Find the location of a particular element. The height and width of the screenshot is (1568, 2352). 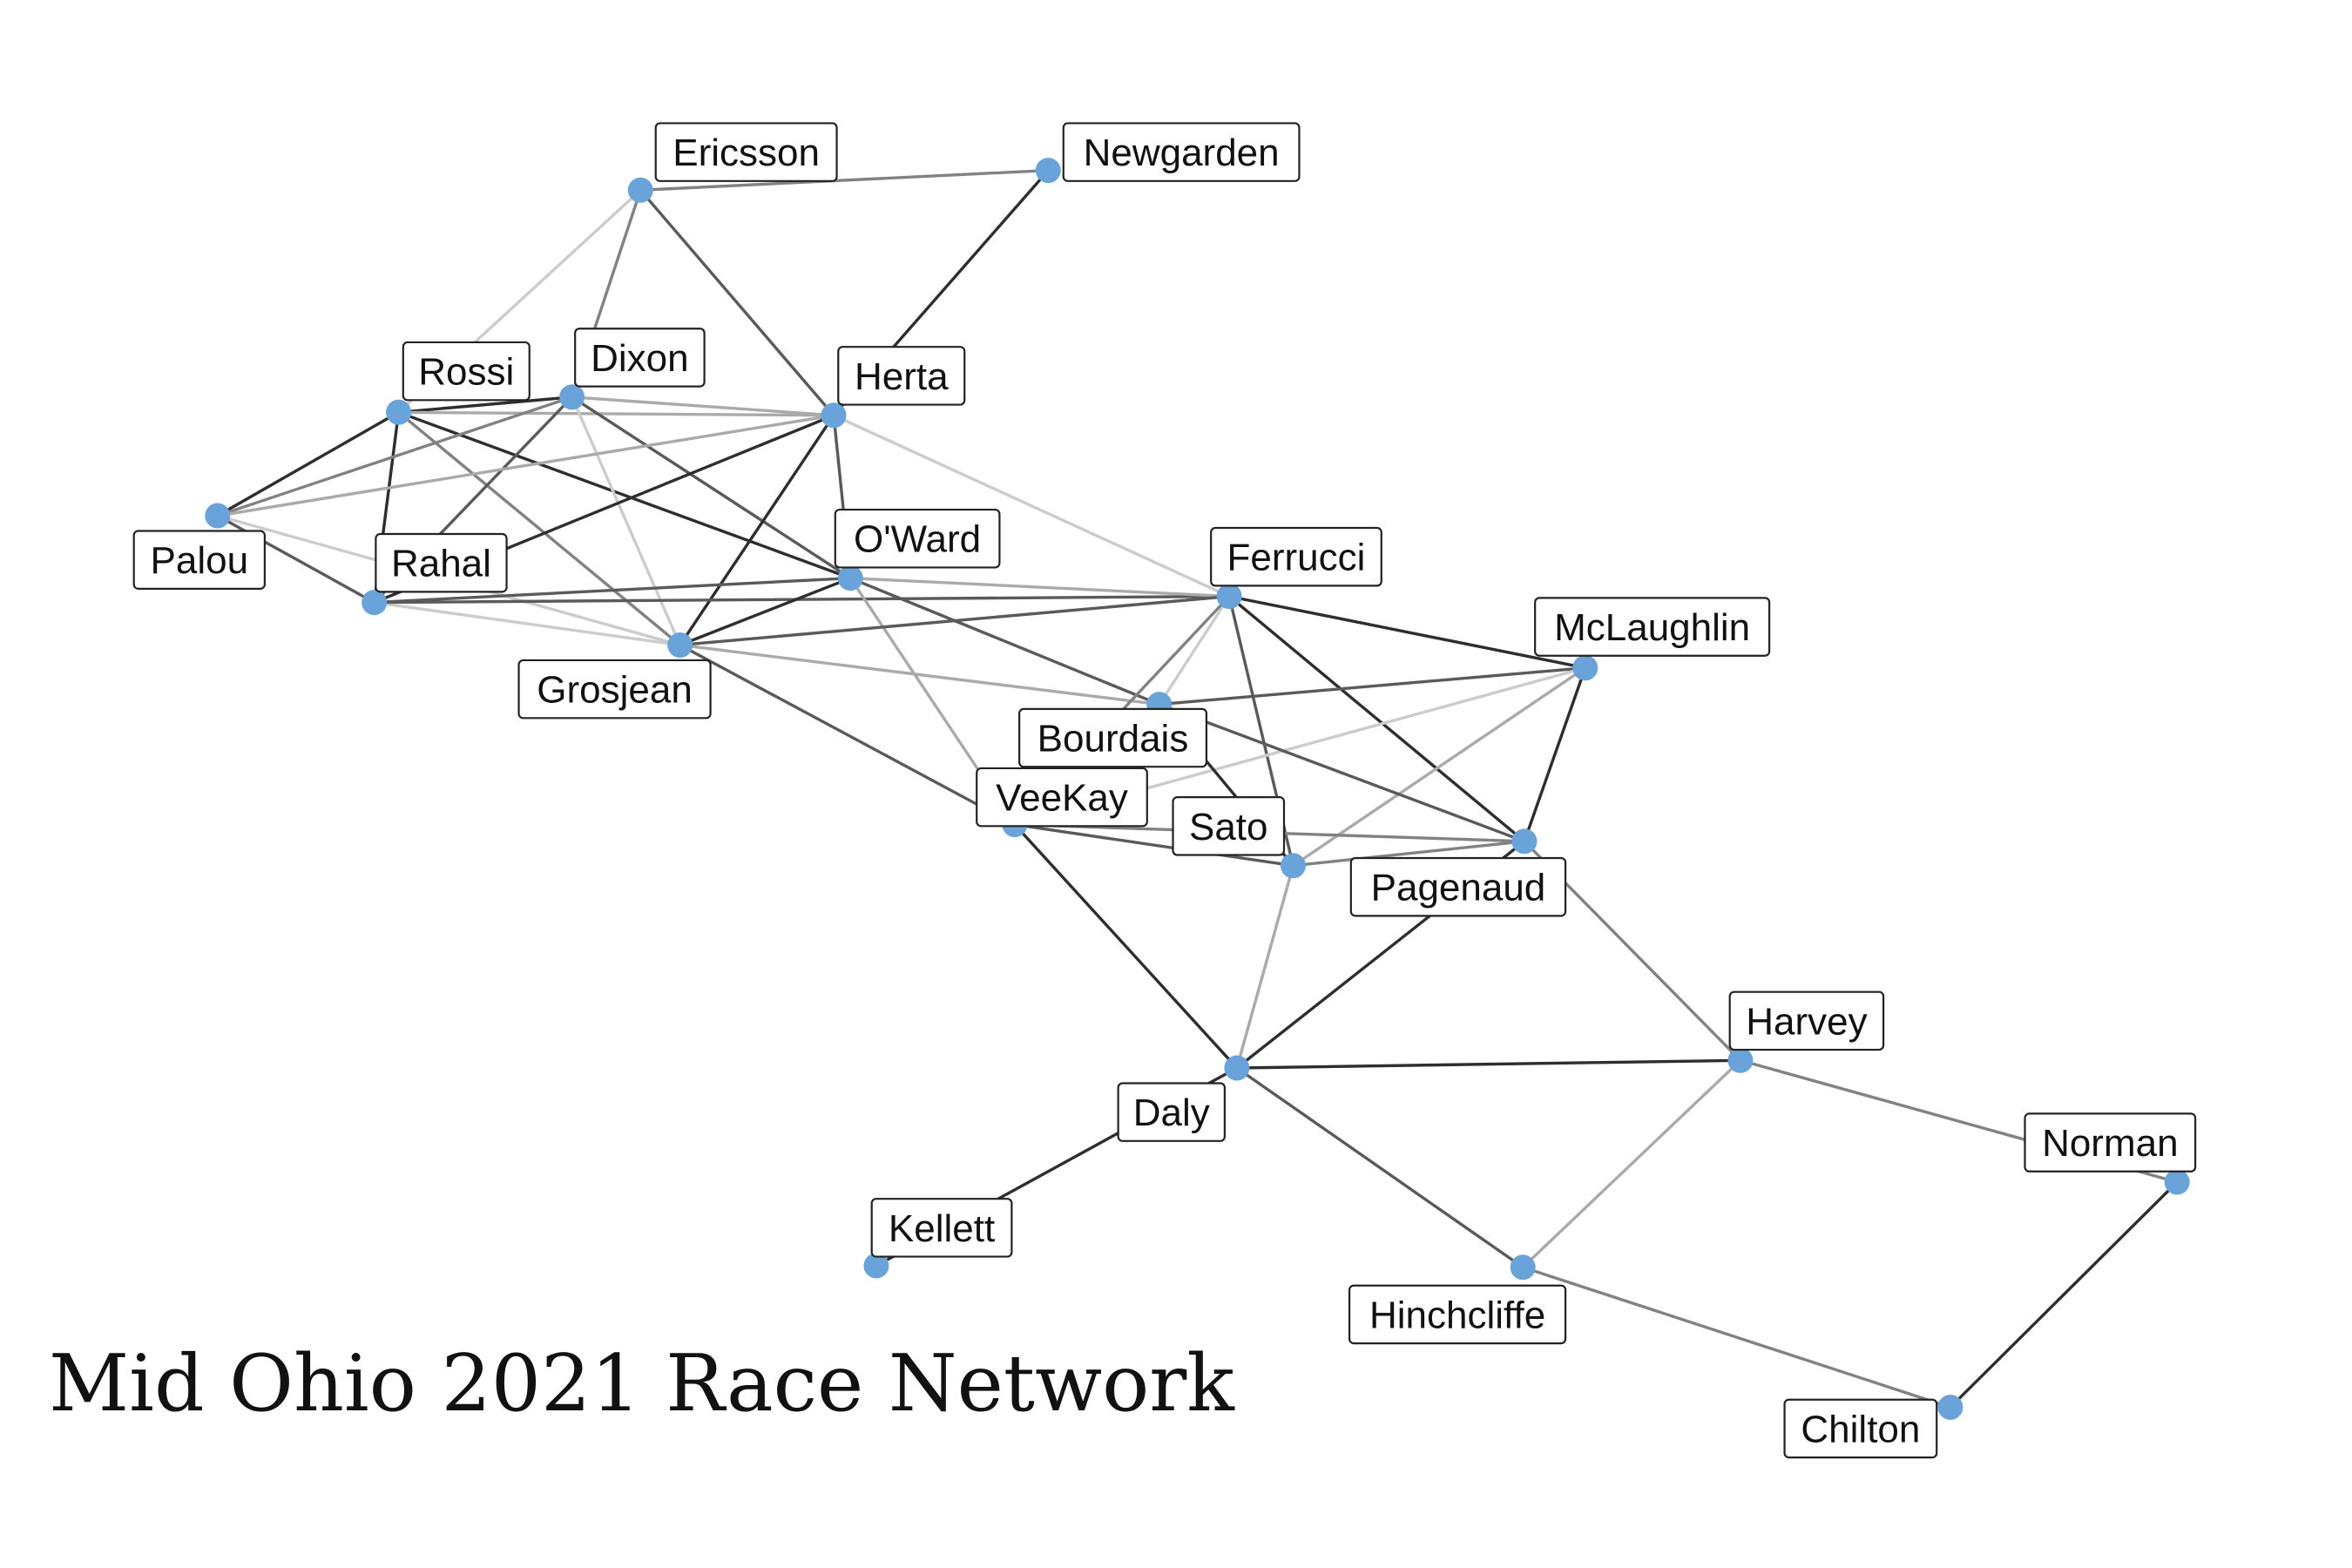

edge-ferrucci-bourdais is located at coordinates (1194, 650).